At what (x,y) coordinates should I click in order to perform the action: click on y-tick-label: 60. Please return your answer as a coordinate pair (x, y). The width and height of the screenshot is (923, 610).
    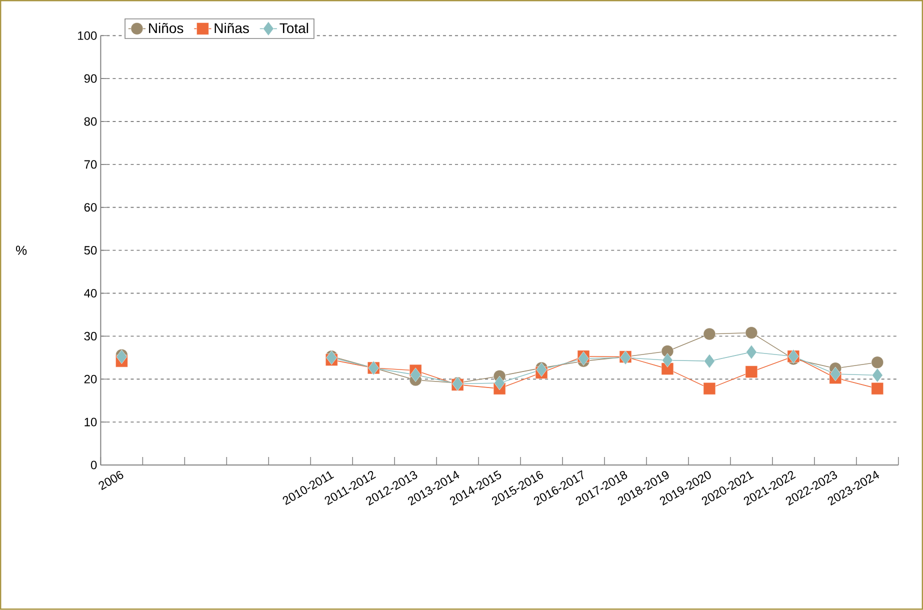
    Looking at the image, I should click on (90, 207).